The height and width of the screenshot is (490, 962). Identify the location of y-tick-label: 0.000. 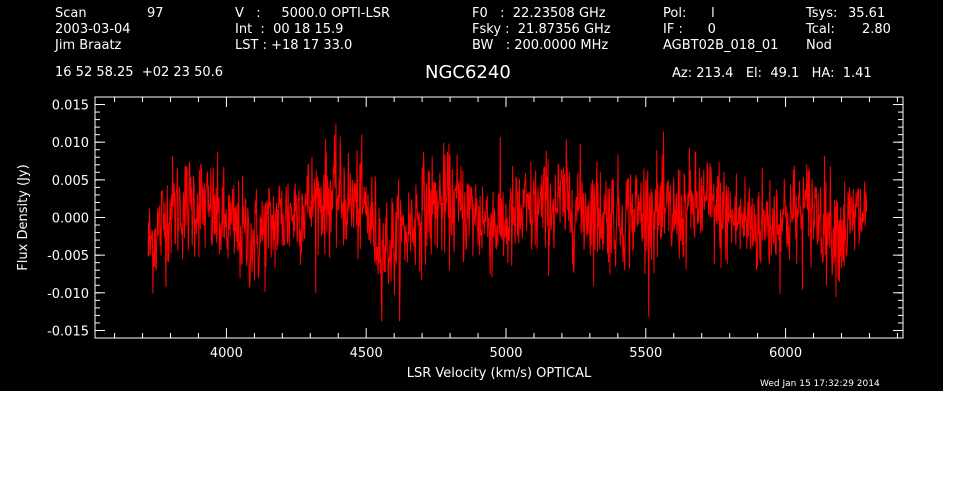
(70, 219).